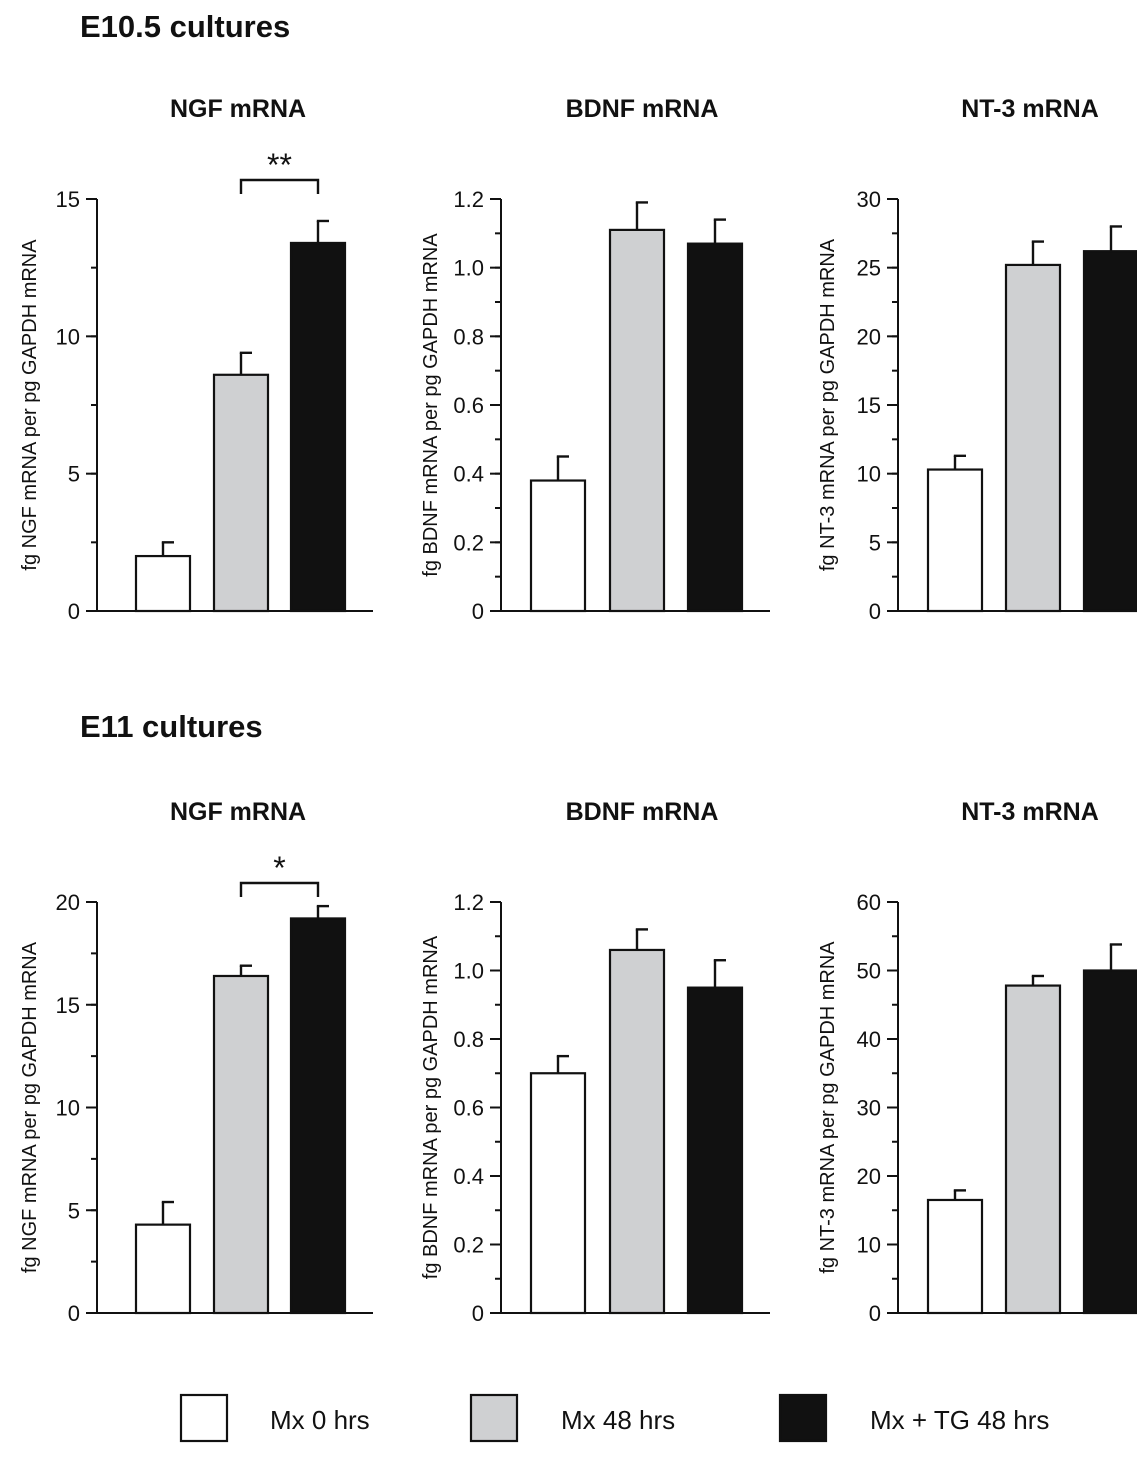 The image size is (1137, 1461). I want to click on section-title-e10-5: E10.5 cultures, so click(185, 26).